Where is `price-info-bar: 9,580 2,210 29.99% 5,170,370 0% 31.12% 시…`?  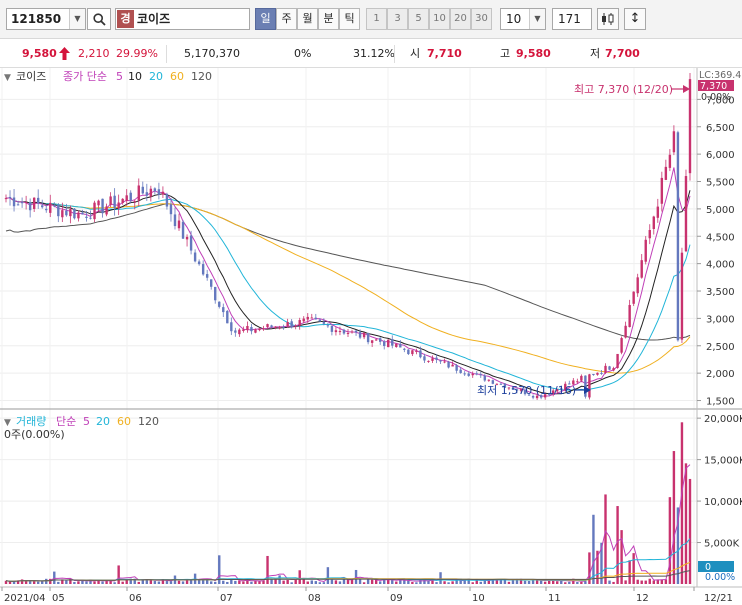
price-info-bar: 9,580 2,210 29.99% 5,170,370 0% 31.12% 시… is located at coordinates (371, 54).